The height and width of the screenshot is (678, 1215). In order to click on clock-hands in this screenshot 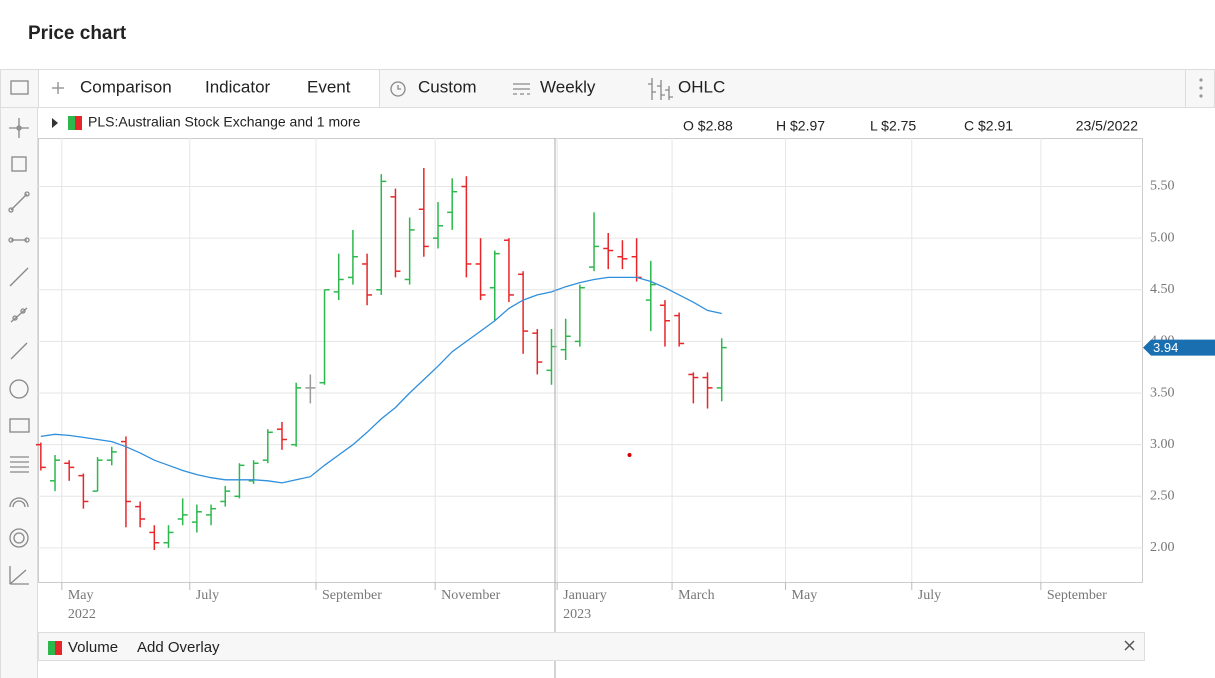, I will do `click(399, 87)`.